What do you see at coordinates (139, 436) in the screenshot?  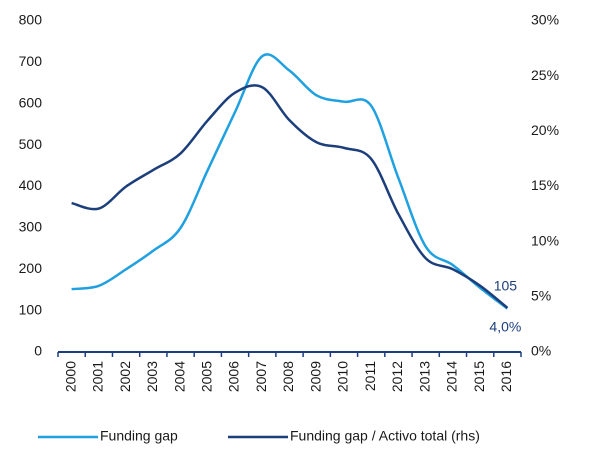 I see `legend-label: Funding gap` at bounding box center [139, 436].